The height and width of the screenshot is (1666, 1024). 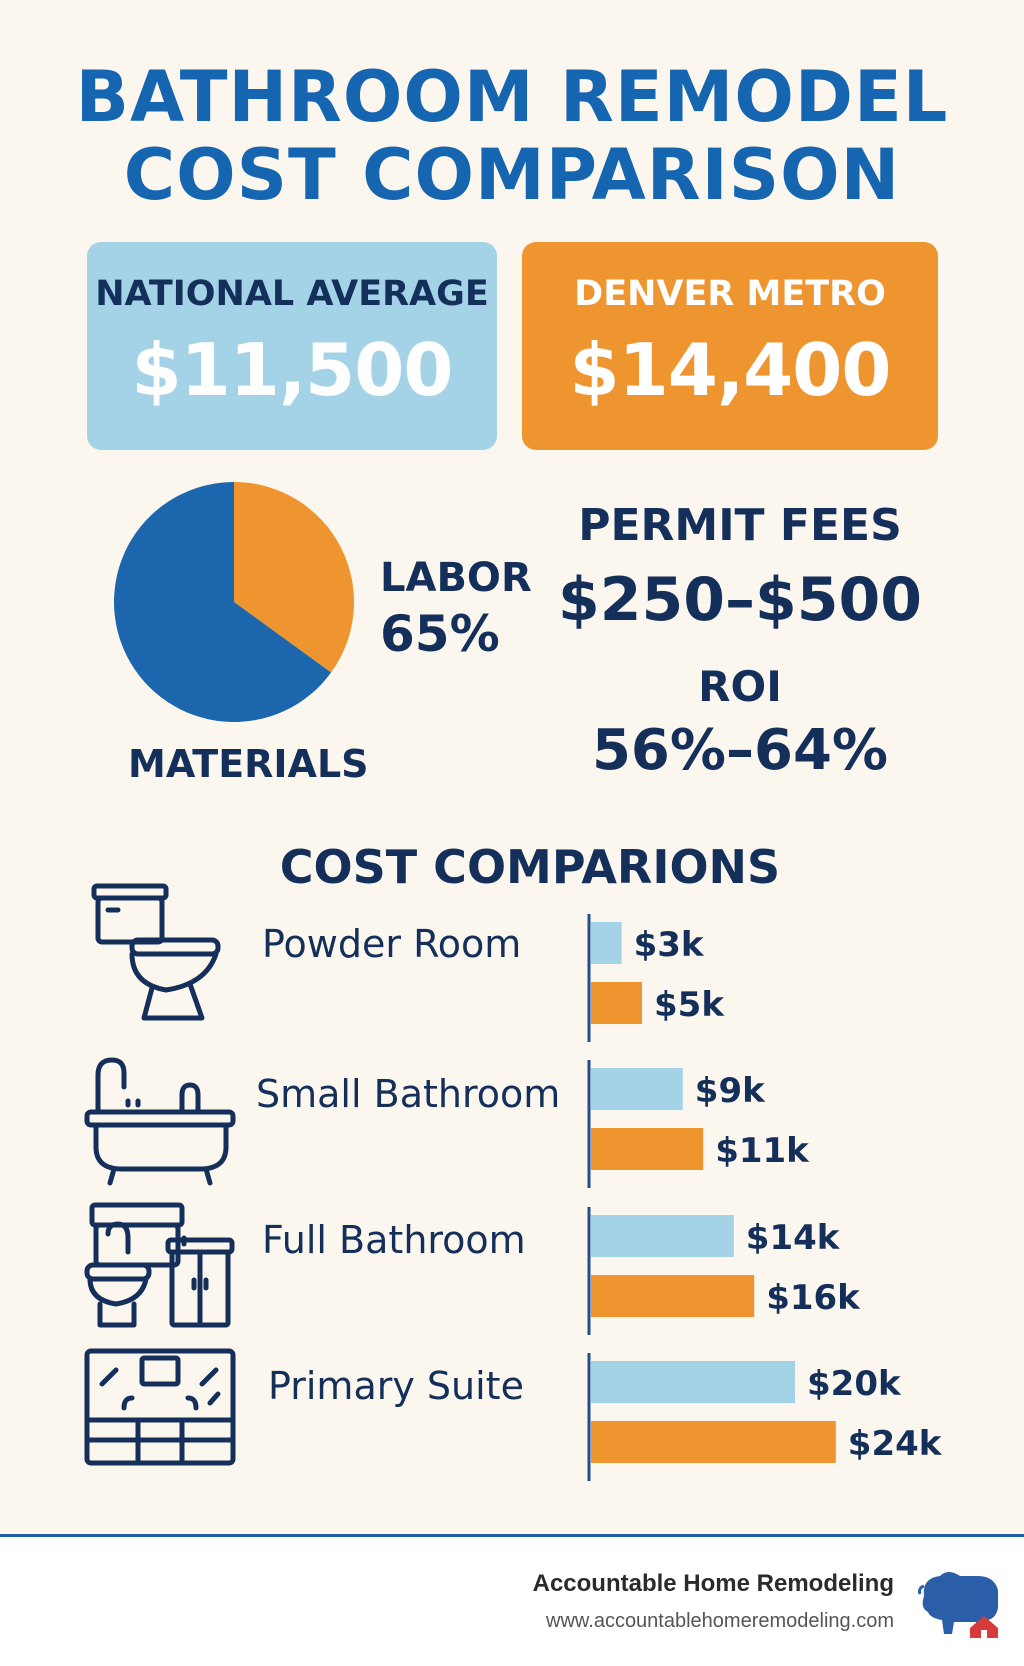 I want to click on bathtub-icon, so click(x=160, y=1121).